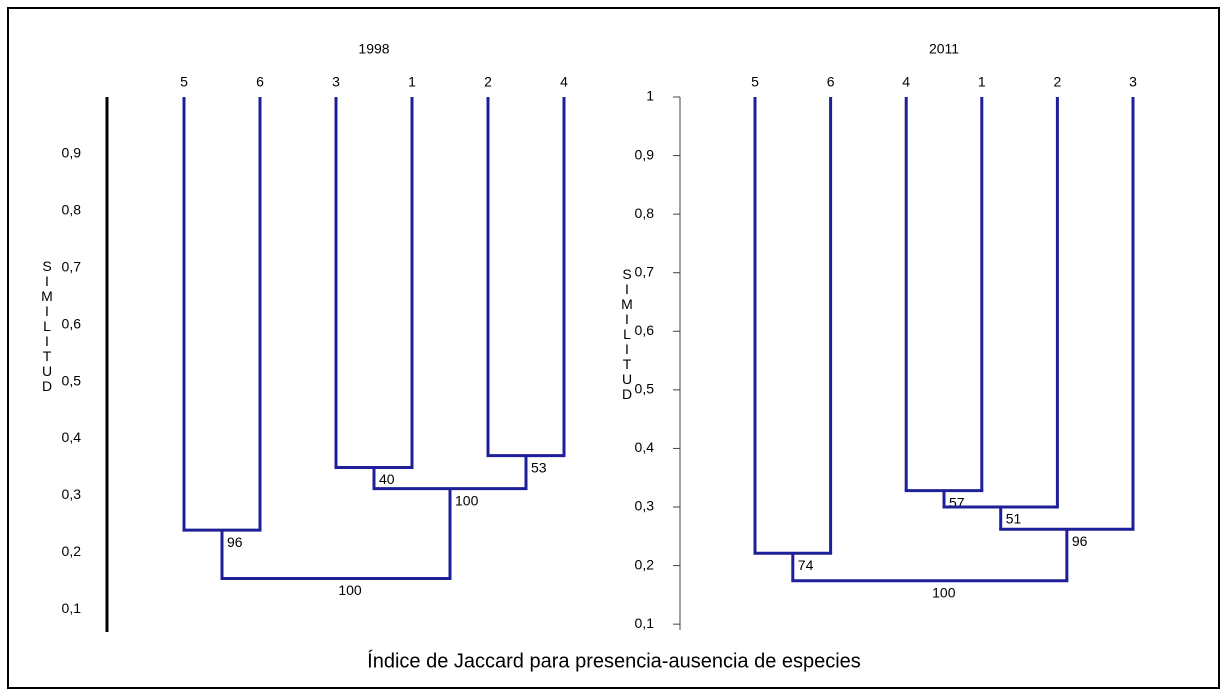 This screenshot has width=1227, height=696. Describe the element at coordinates (944, 49) in the screenshot. I see `chart-title: 2011` at that location.